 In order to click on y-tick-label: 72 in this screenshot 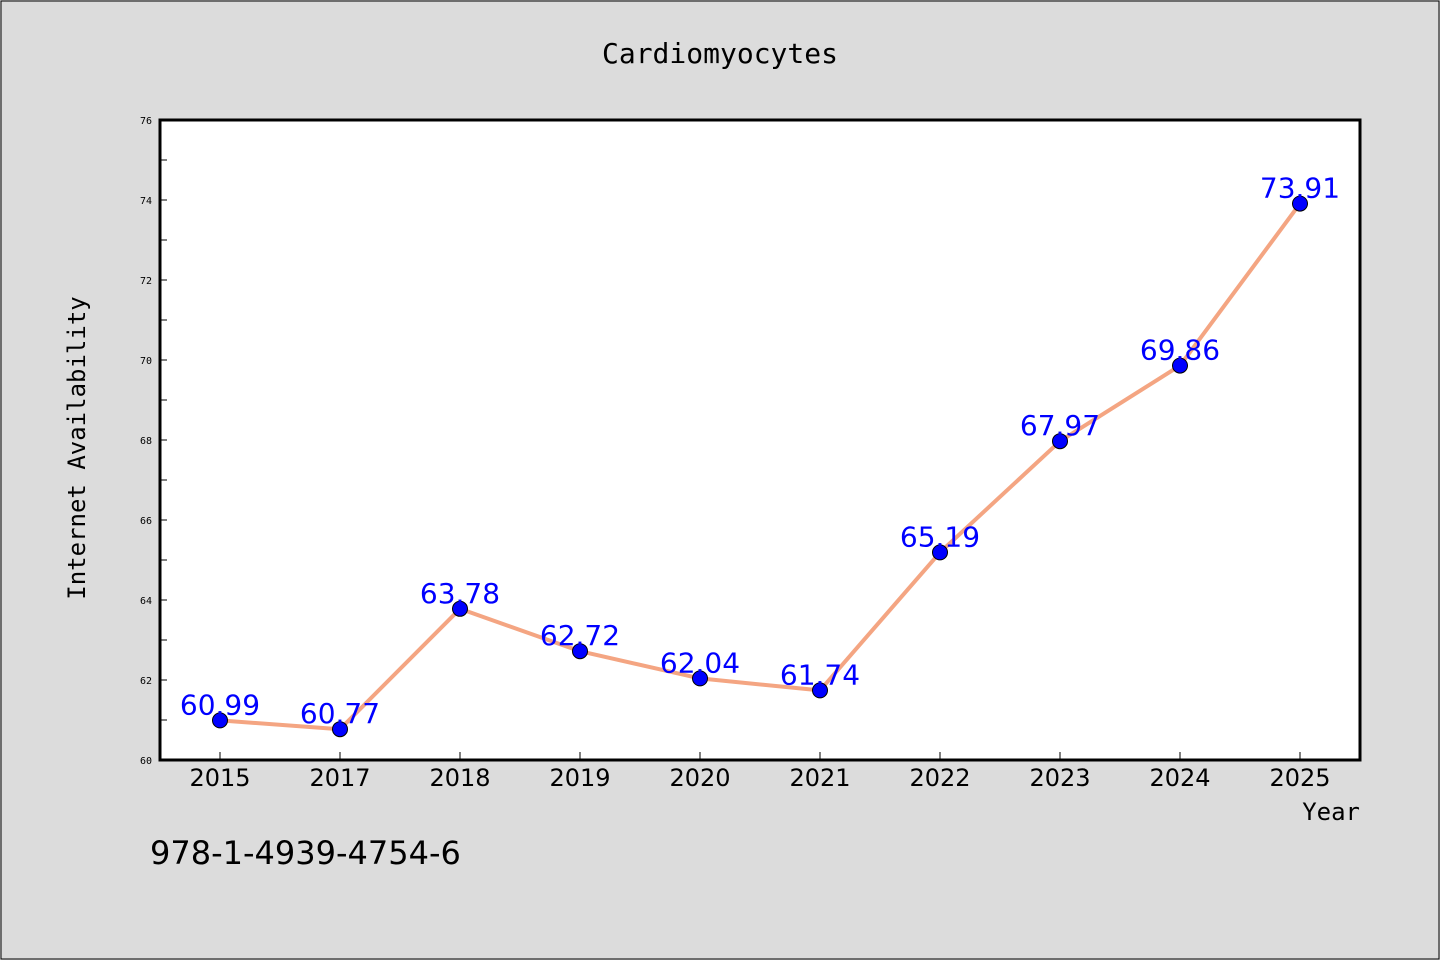, I will do `click(146, 281)`.